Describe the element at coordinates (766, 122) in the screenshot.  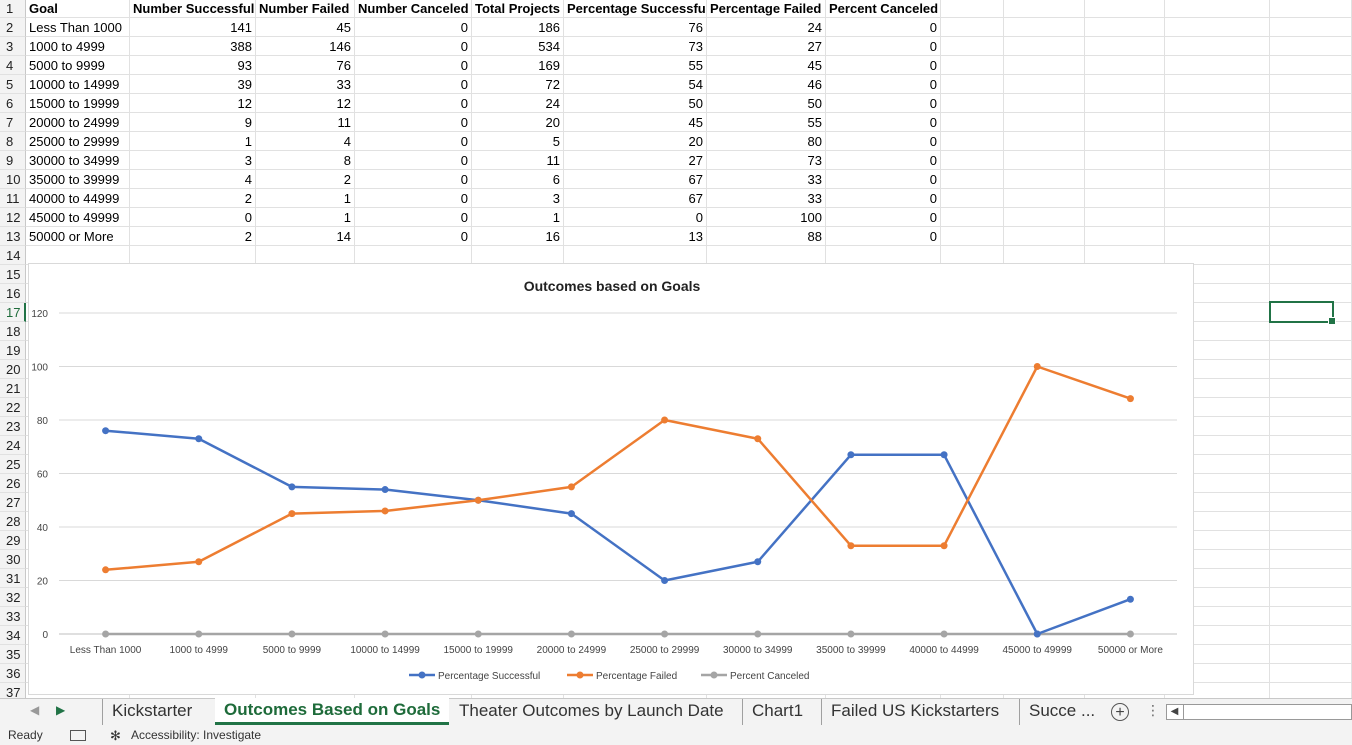
I see `table-cell: 55` at that location.